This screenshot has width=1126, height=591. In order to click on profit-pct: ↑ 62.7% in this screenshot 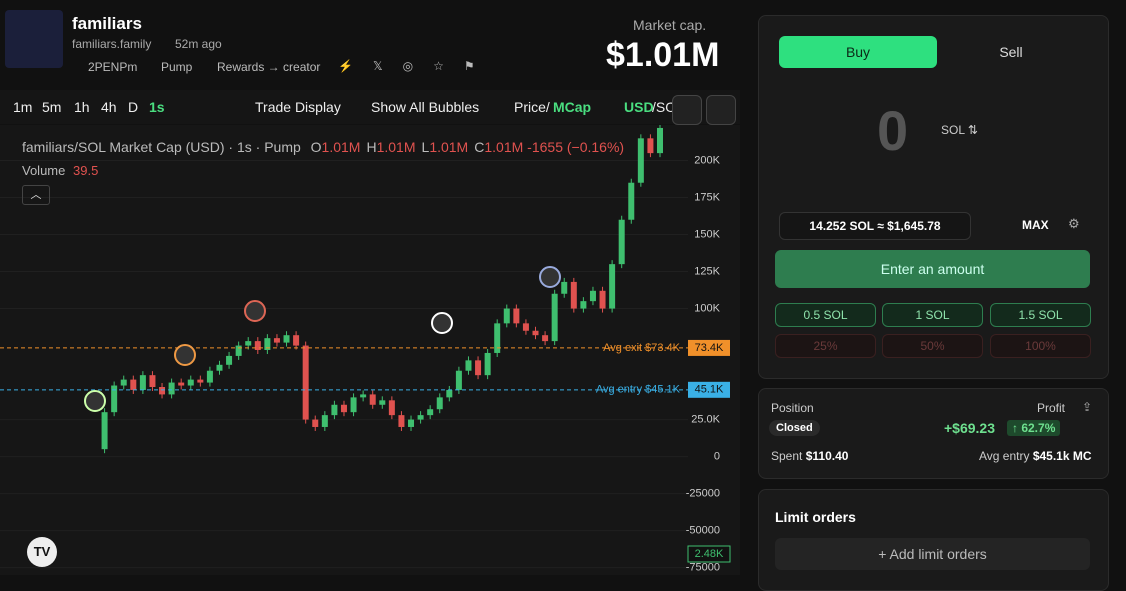, I will do `click(1034, 428)`.